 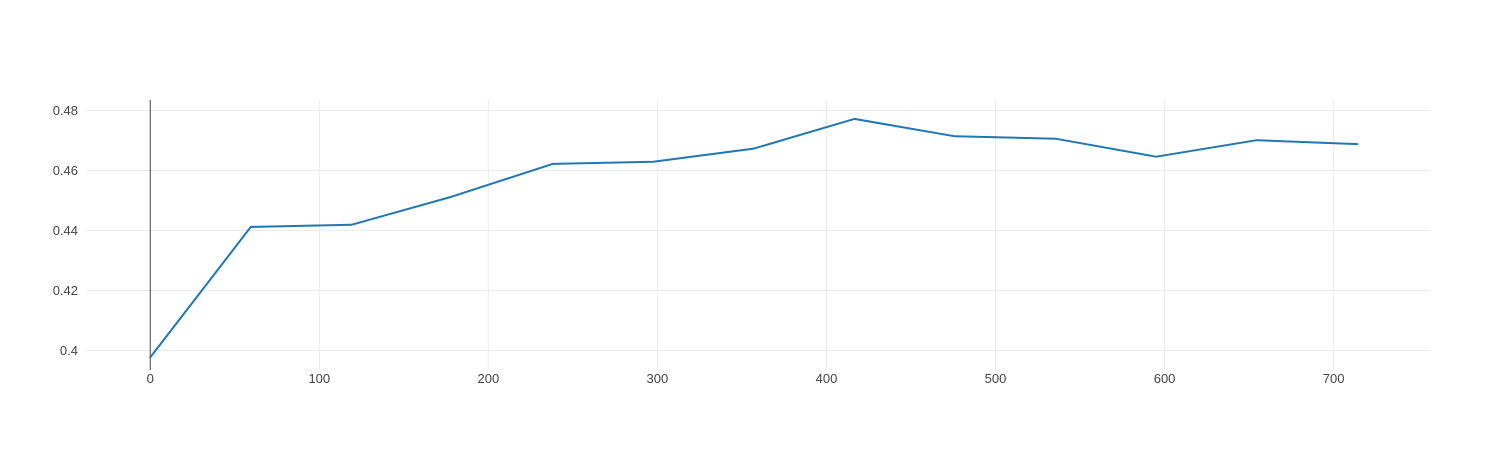 I want to click on x-tick-label-5: 500, so click(x=996, y=378).